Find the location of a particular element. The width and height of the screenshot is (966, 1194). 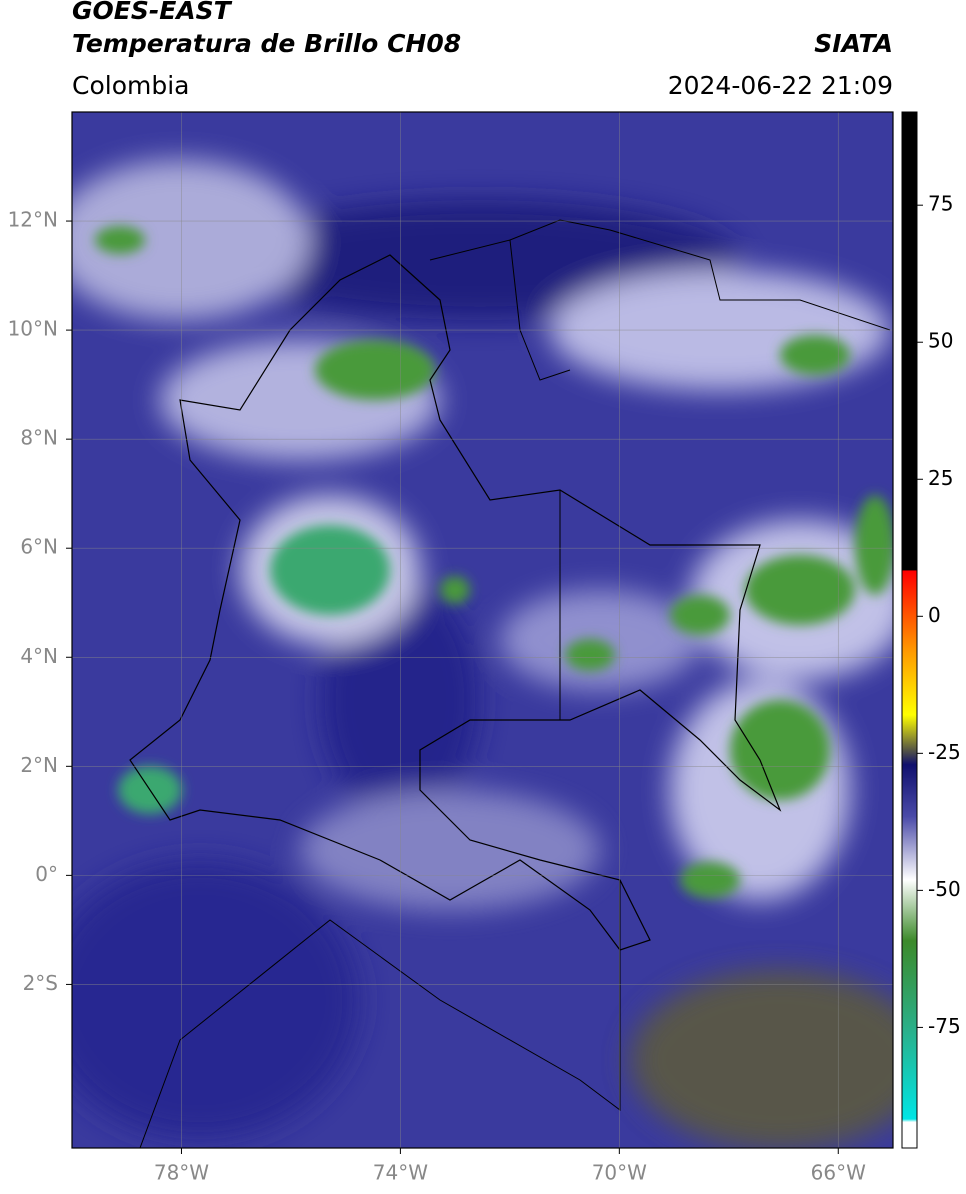

y-tick-label: 4°N is located at coordinates (39, 656).